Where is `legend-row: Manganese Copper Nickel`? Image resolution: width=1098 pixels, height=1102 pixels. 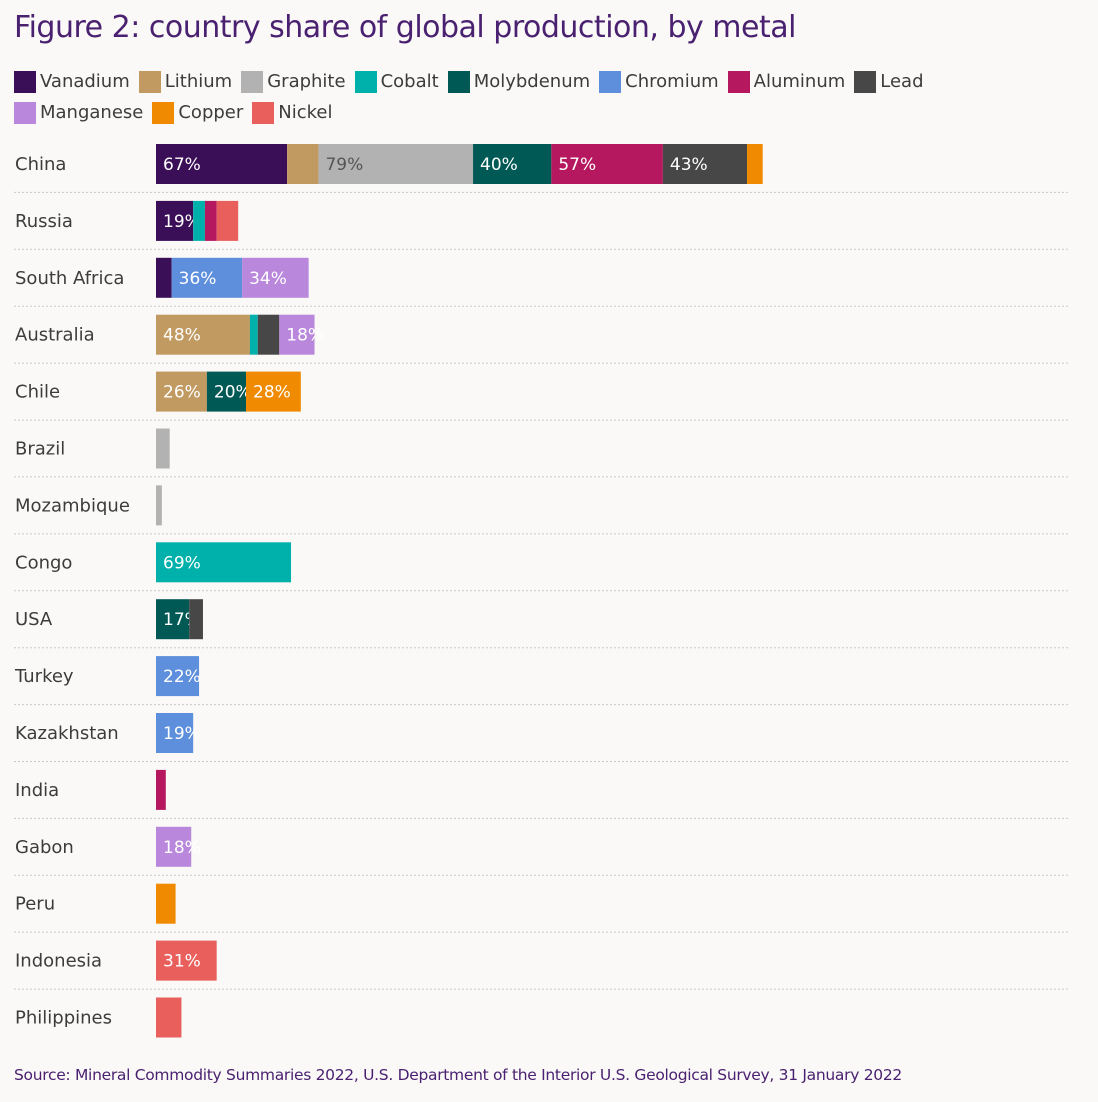 legend-row: Manganese Copper Nickel is located at coordinates (549, 112).